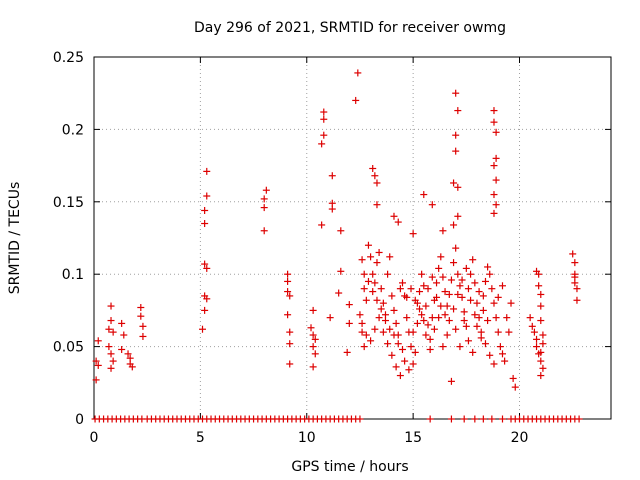 The height and width of the screenshot is (480, 640). What do you see at coordinates (307, 438) in the screenshot?
I see `x-tick-label: 10` at bounding box center [307, 438].